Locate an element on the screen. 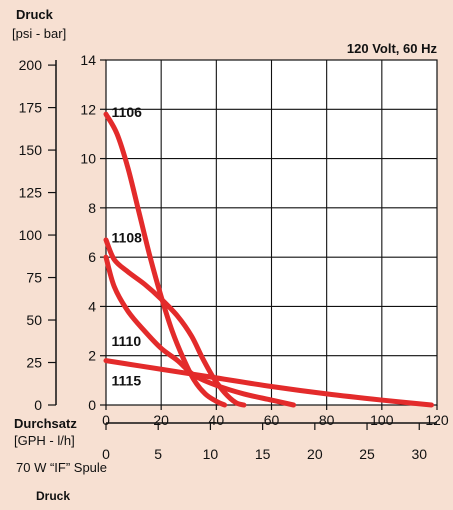  psi-tick-label: 100 is located at coordinates (31, 235).